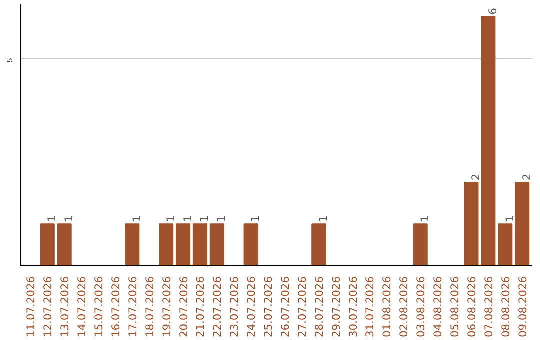 This screenshot has width=540, height=340. I want to click on x-tick-label: 18.07.2026, so click(149, 307).